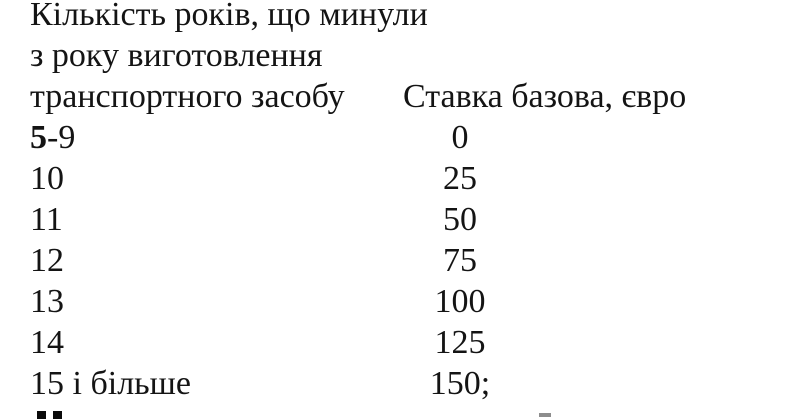  What do you see at coordinates (61, 137) in the screenshot?
I see `years-cell-text: -9` at bounding box center [61, 137].